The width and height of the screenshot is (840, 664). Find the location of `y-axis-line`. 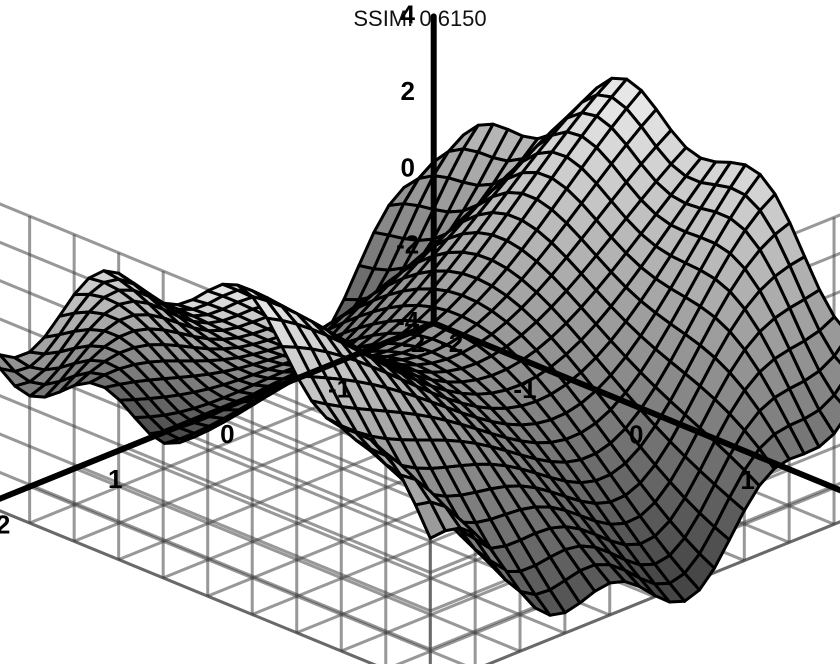

y-axis-line is located at coordinates (218, 411).